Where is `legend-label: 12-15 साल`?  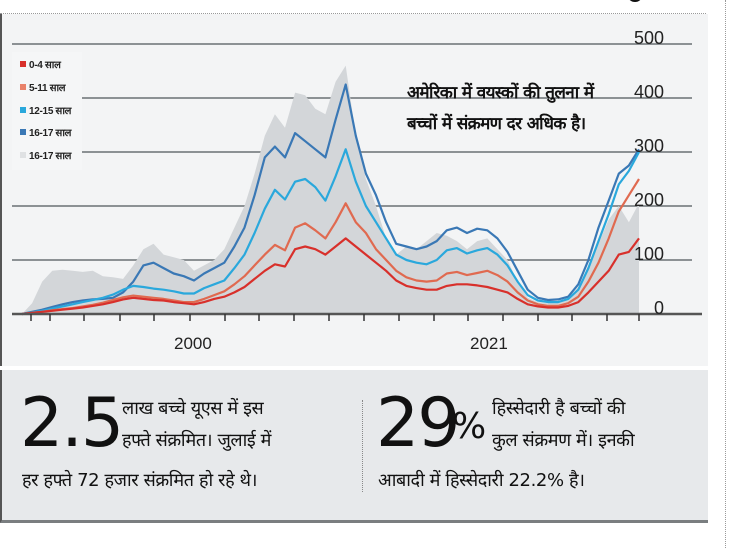
legend-label: 12-15 साल is located at coordinates (50, 111).